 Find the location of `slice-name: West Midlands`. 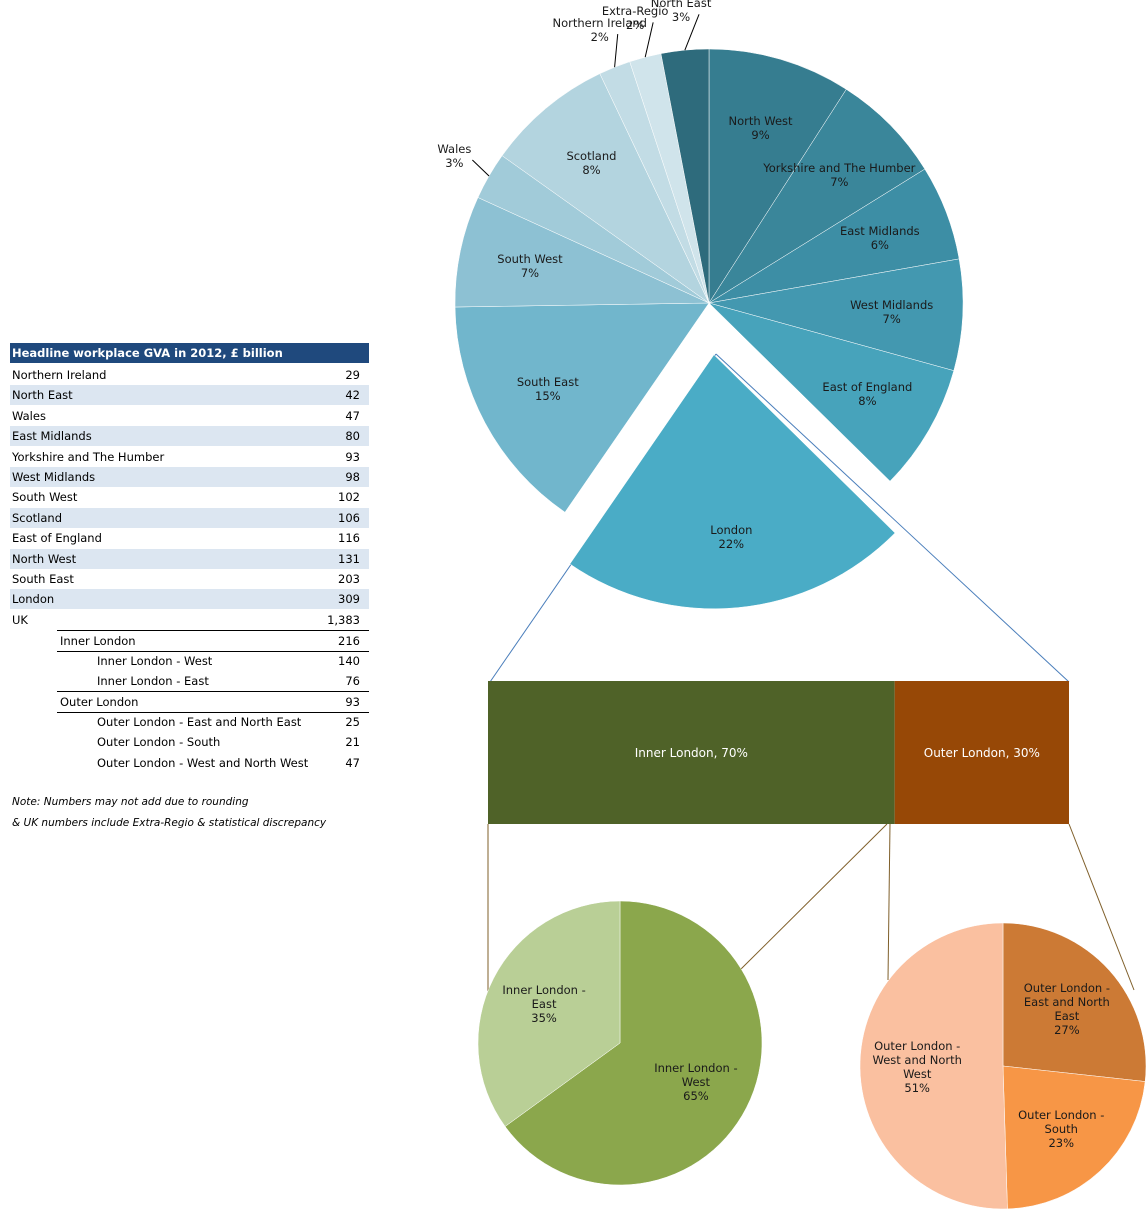

slice-name: West Midlands is located at coordinates (892, 304).